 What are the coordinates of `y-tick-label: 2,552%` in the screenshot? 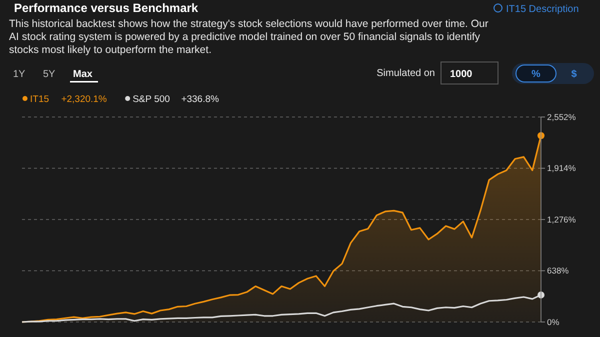 It's located at (561, 117).